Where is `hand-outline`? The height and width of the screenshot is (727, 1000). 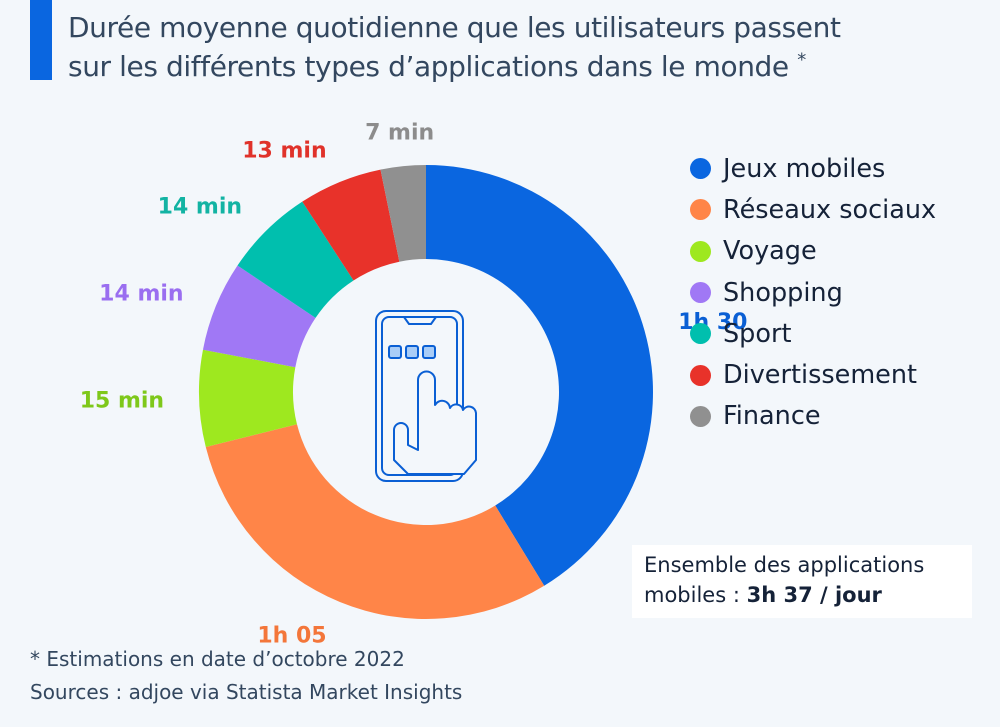
hand-outline is located at coordinates (435, 422).